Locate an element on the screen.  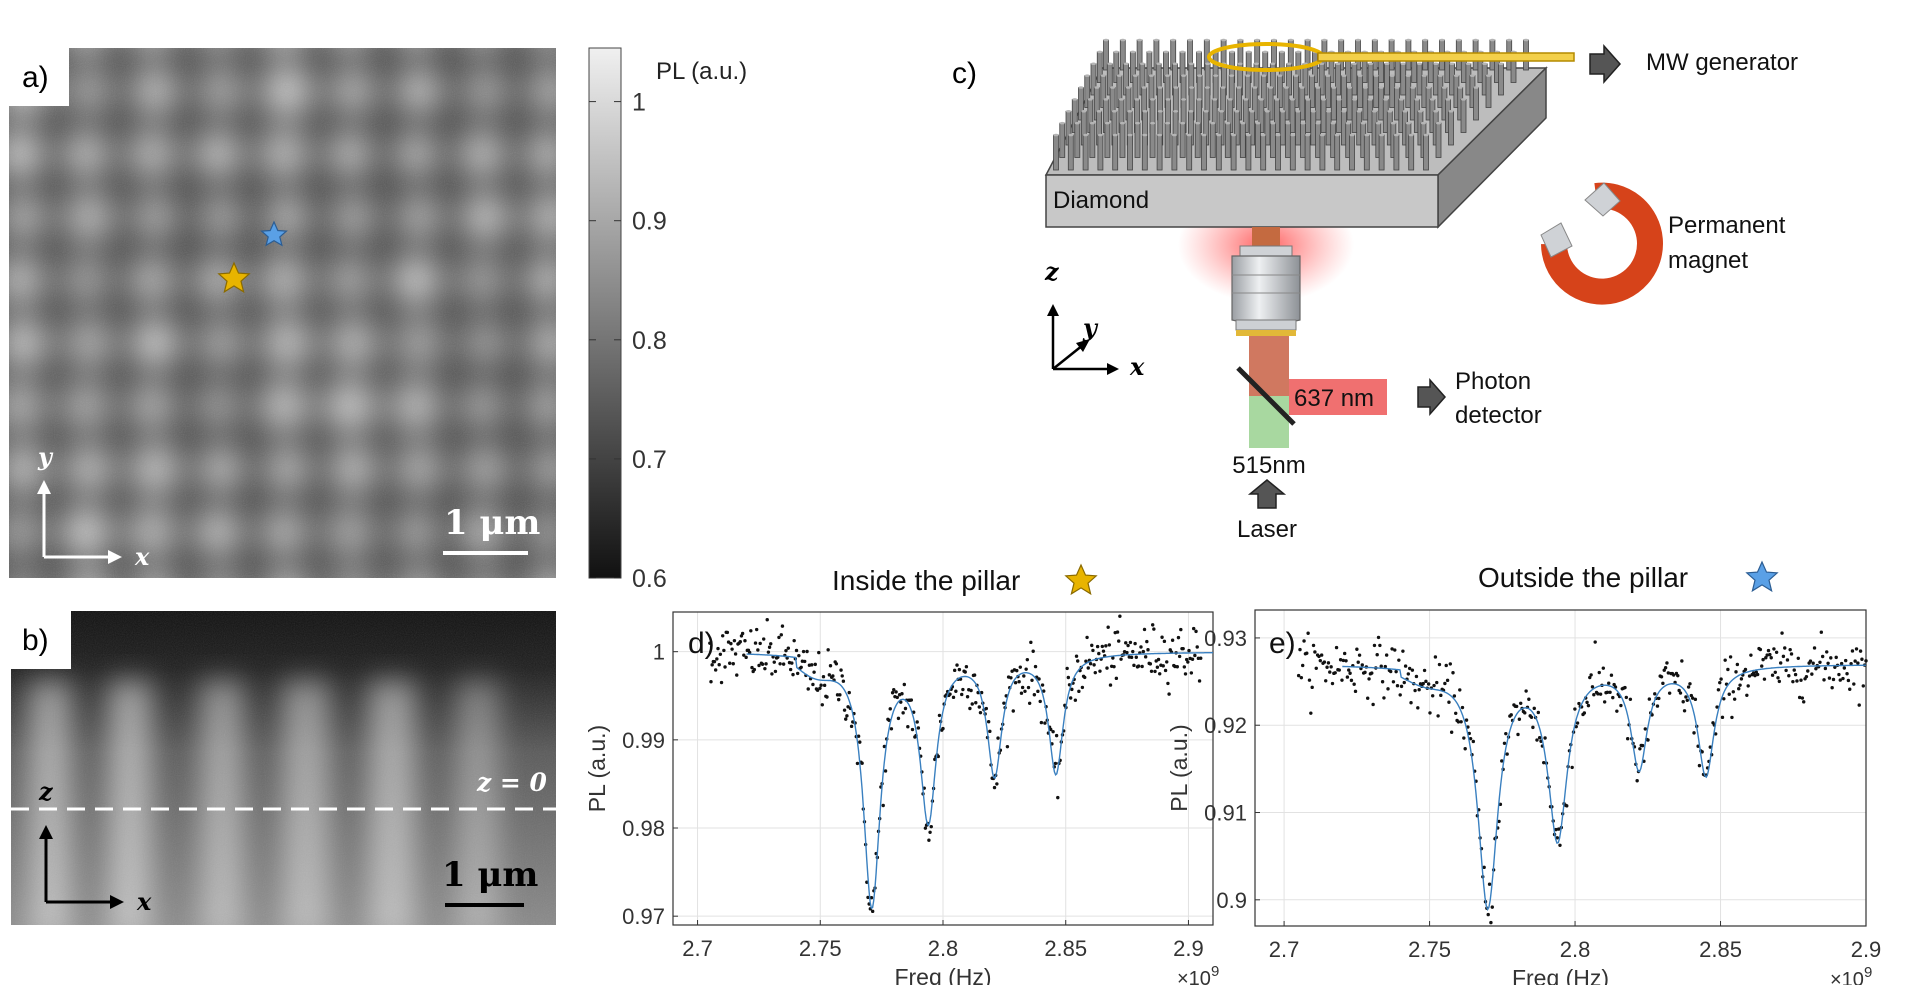
diamond-label: Diamond is located at coordinates (1101, 200).